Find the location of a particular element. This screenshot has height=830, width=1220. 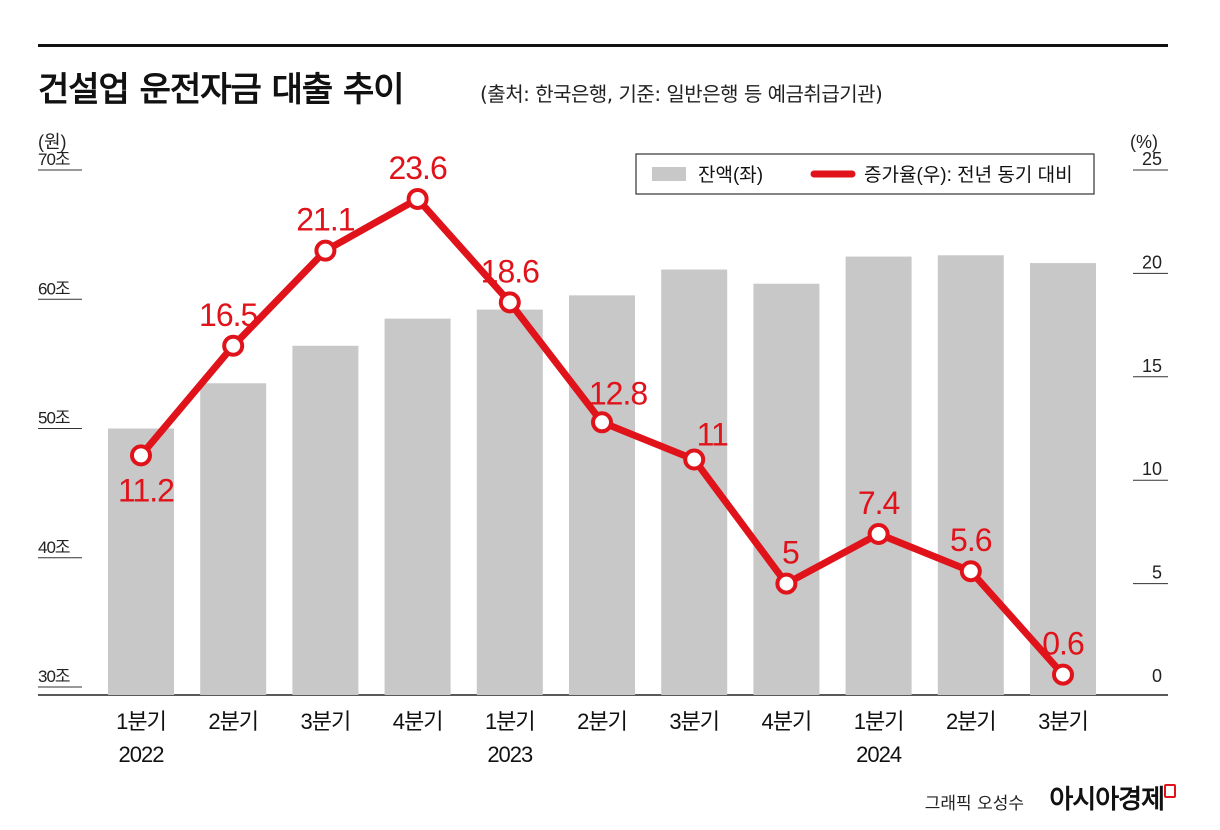

data-label: 12.8 is located at coordinates (618, 393).